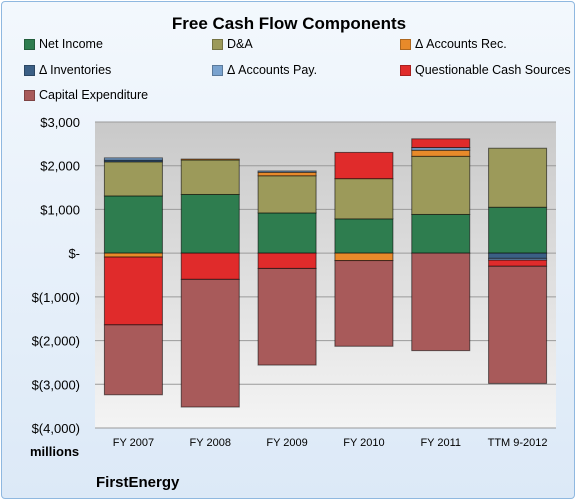 The image size is (578, 502). I want to click on y-tick-label: $(3,000), so click(56, 384).